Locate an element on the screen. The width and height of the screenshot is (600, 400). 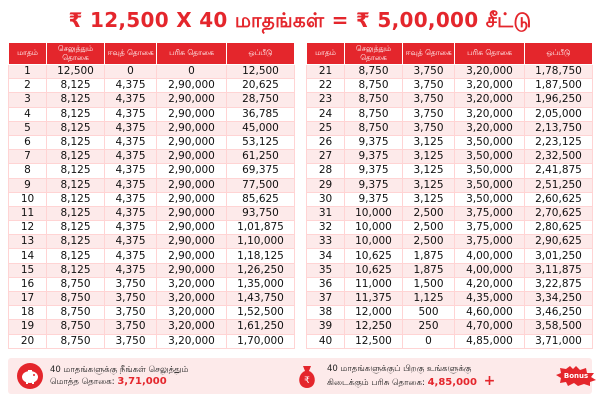
cell-total: 1,96,250 is located at coordinates (558, 100).